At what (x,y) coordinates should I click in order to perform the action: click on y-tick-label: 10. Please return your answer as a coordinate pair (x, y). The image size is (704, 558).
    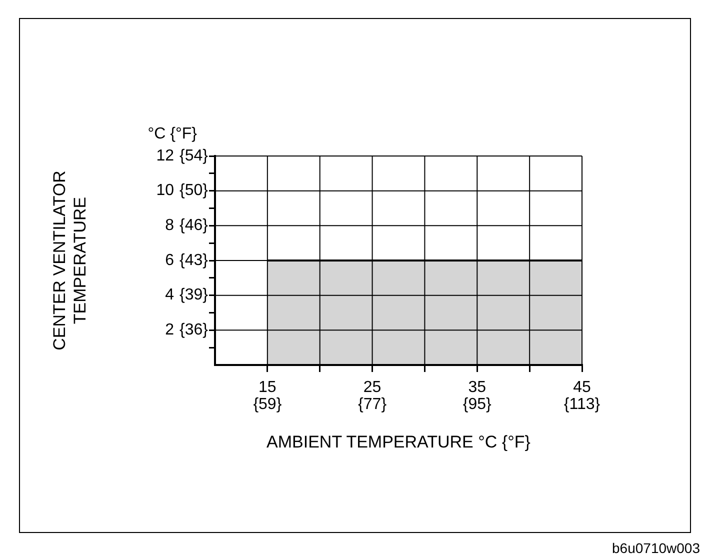
    Looking at the image, I should click on (165, 191).